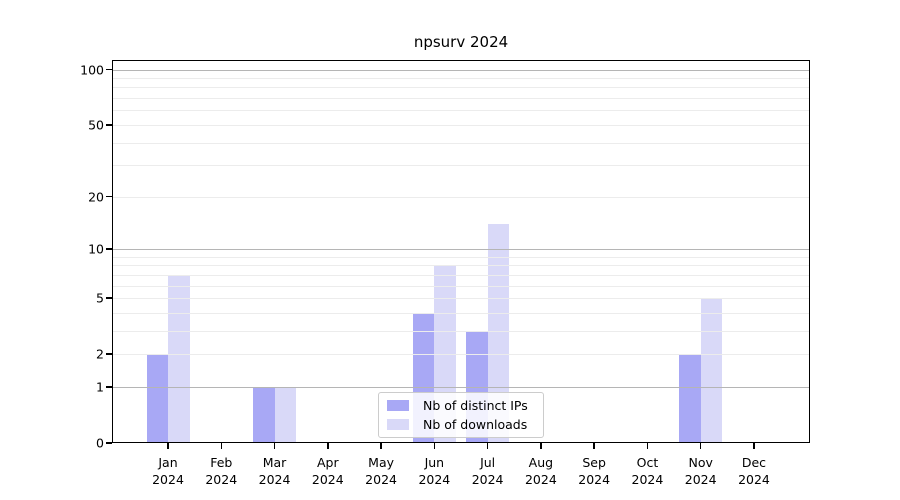 The width and height of the screenshot is (900, 500). What do you see at coordinates (541, 462) in the screenshot?
I see `x-tick-month: Aug` at bounding box center [541, 462].